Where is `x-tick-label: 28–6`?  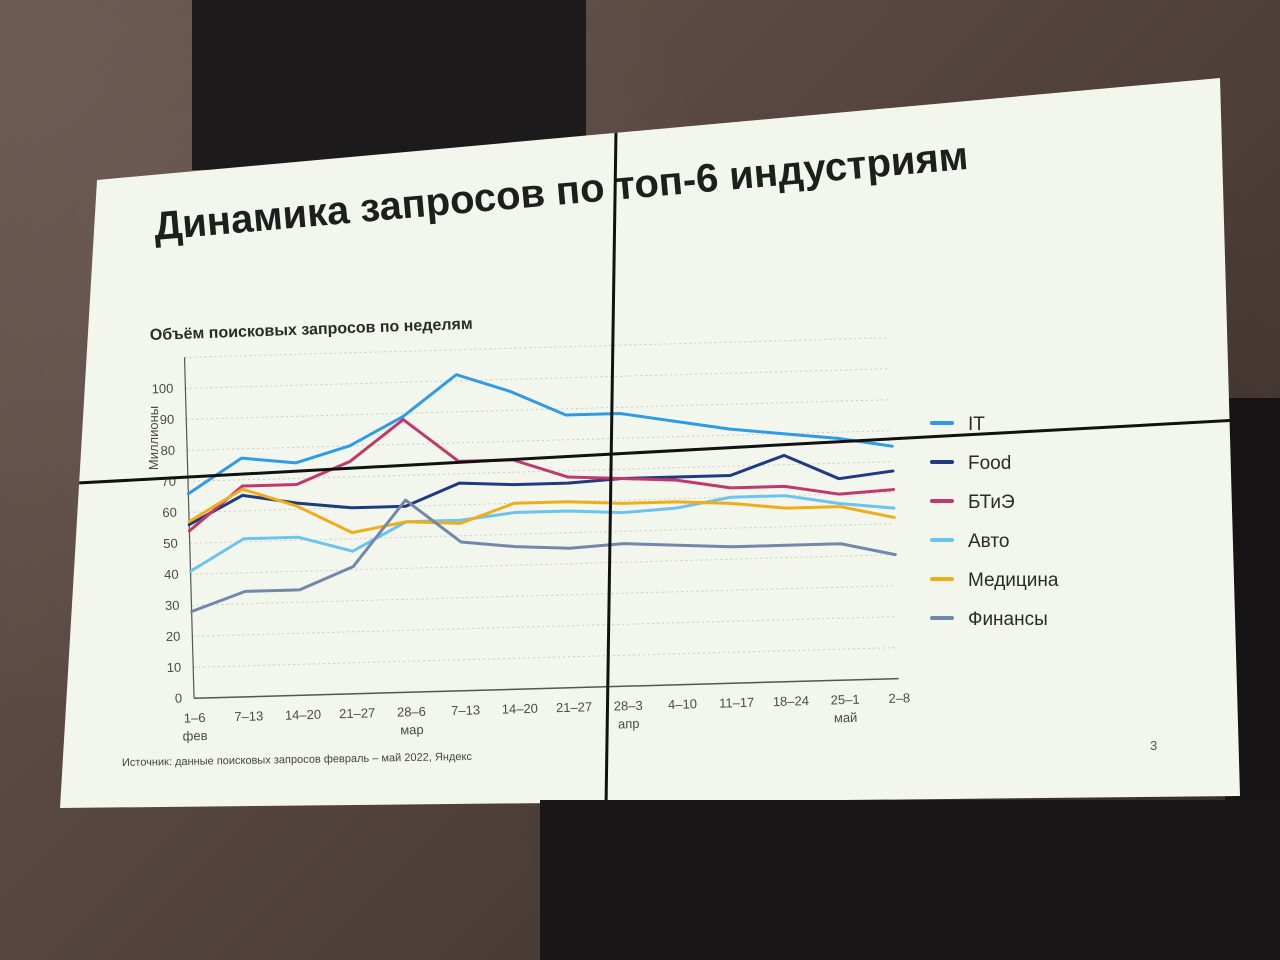 x-tick-label: 28–6 is located at coordinates (411, 712).